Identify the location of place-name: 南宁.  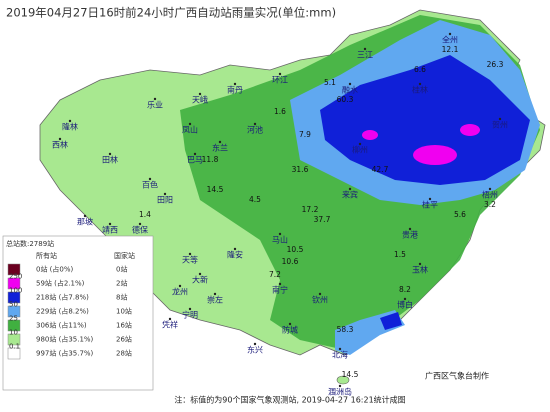
(280, 290).